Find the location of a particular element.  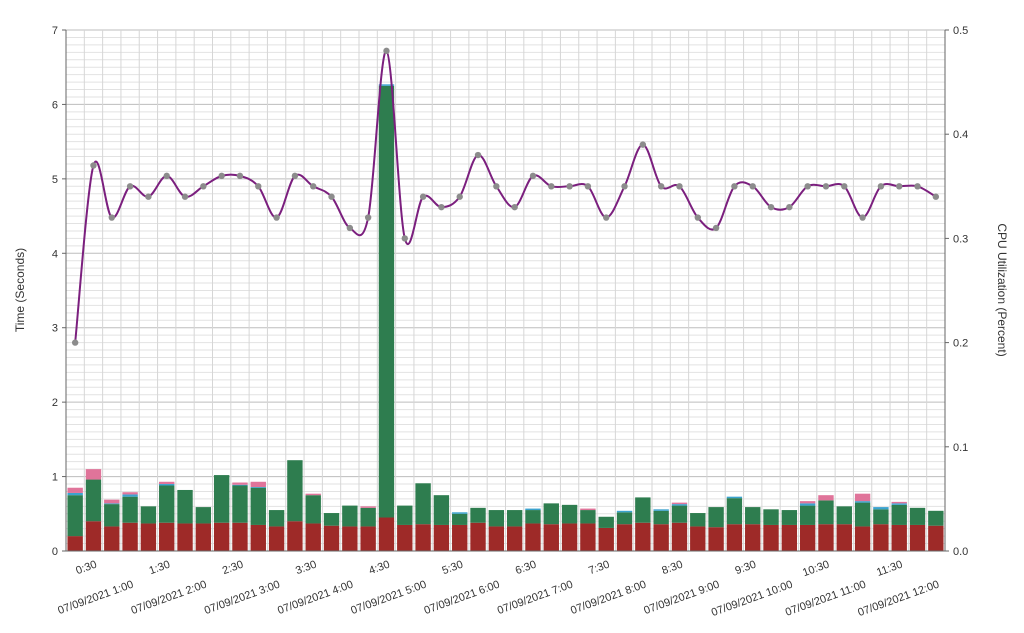

x-tick-label: 07/09/2021 5:00 is located at coordinates (388, 598).